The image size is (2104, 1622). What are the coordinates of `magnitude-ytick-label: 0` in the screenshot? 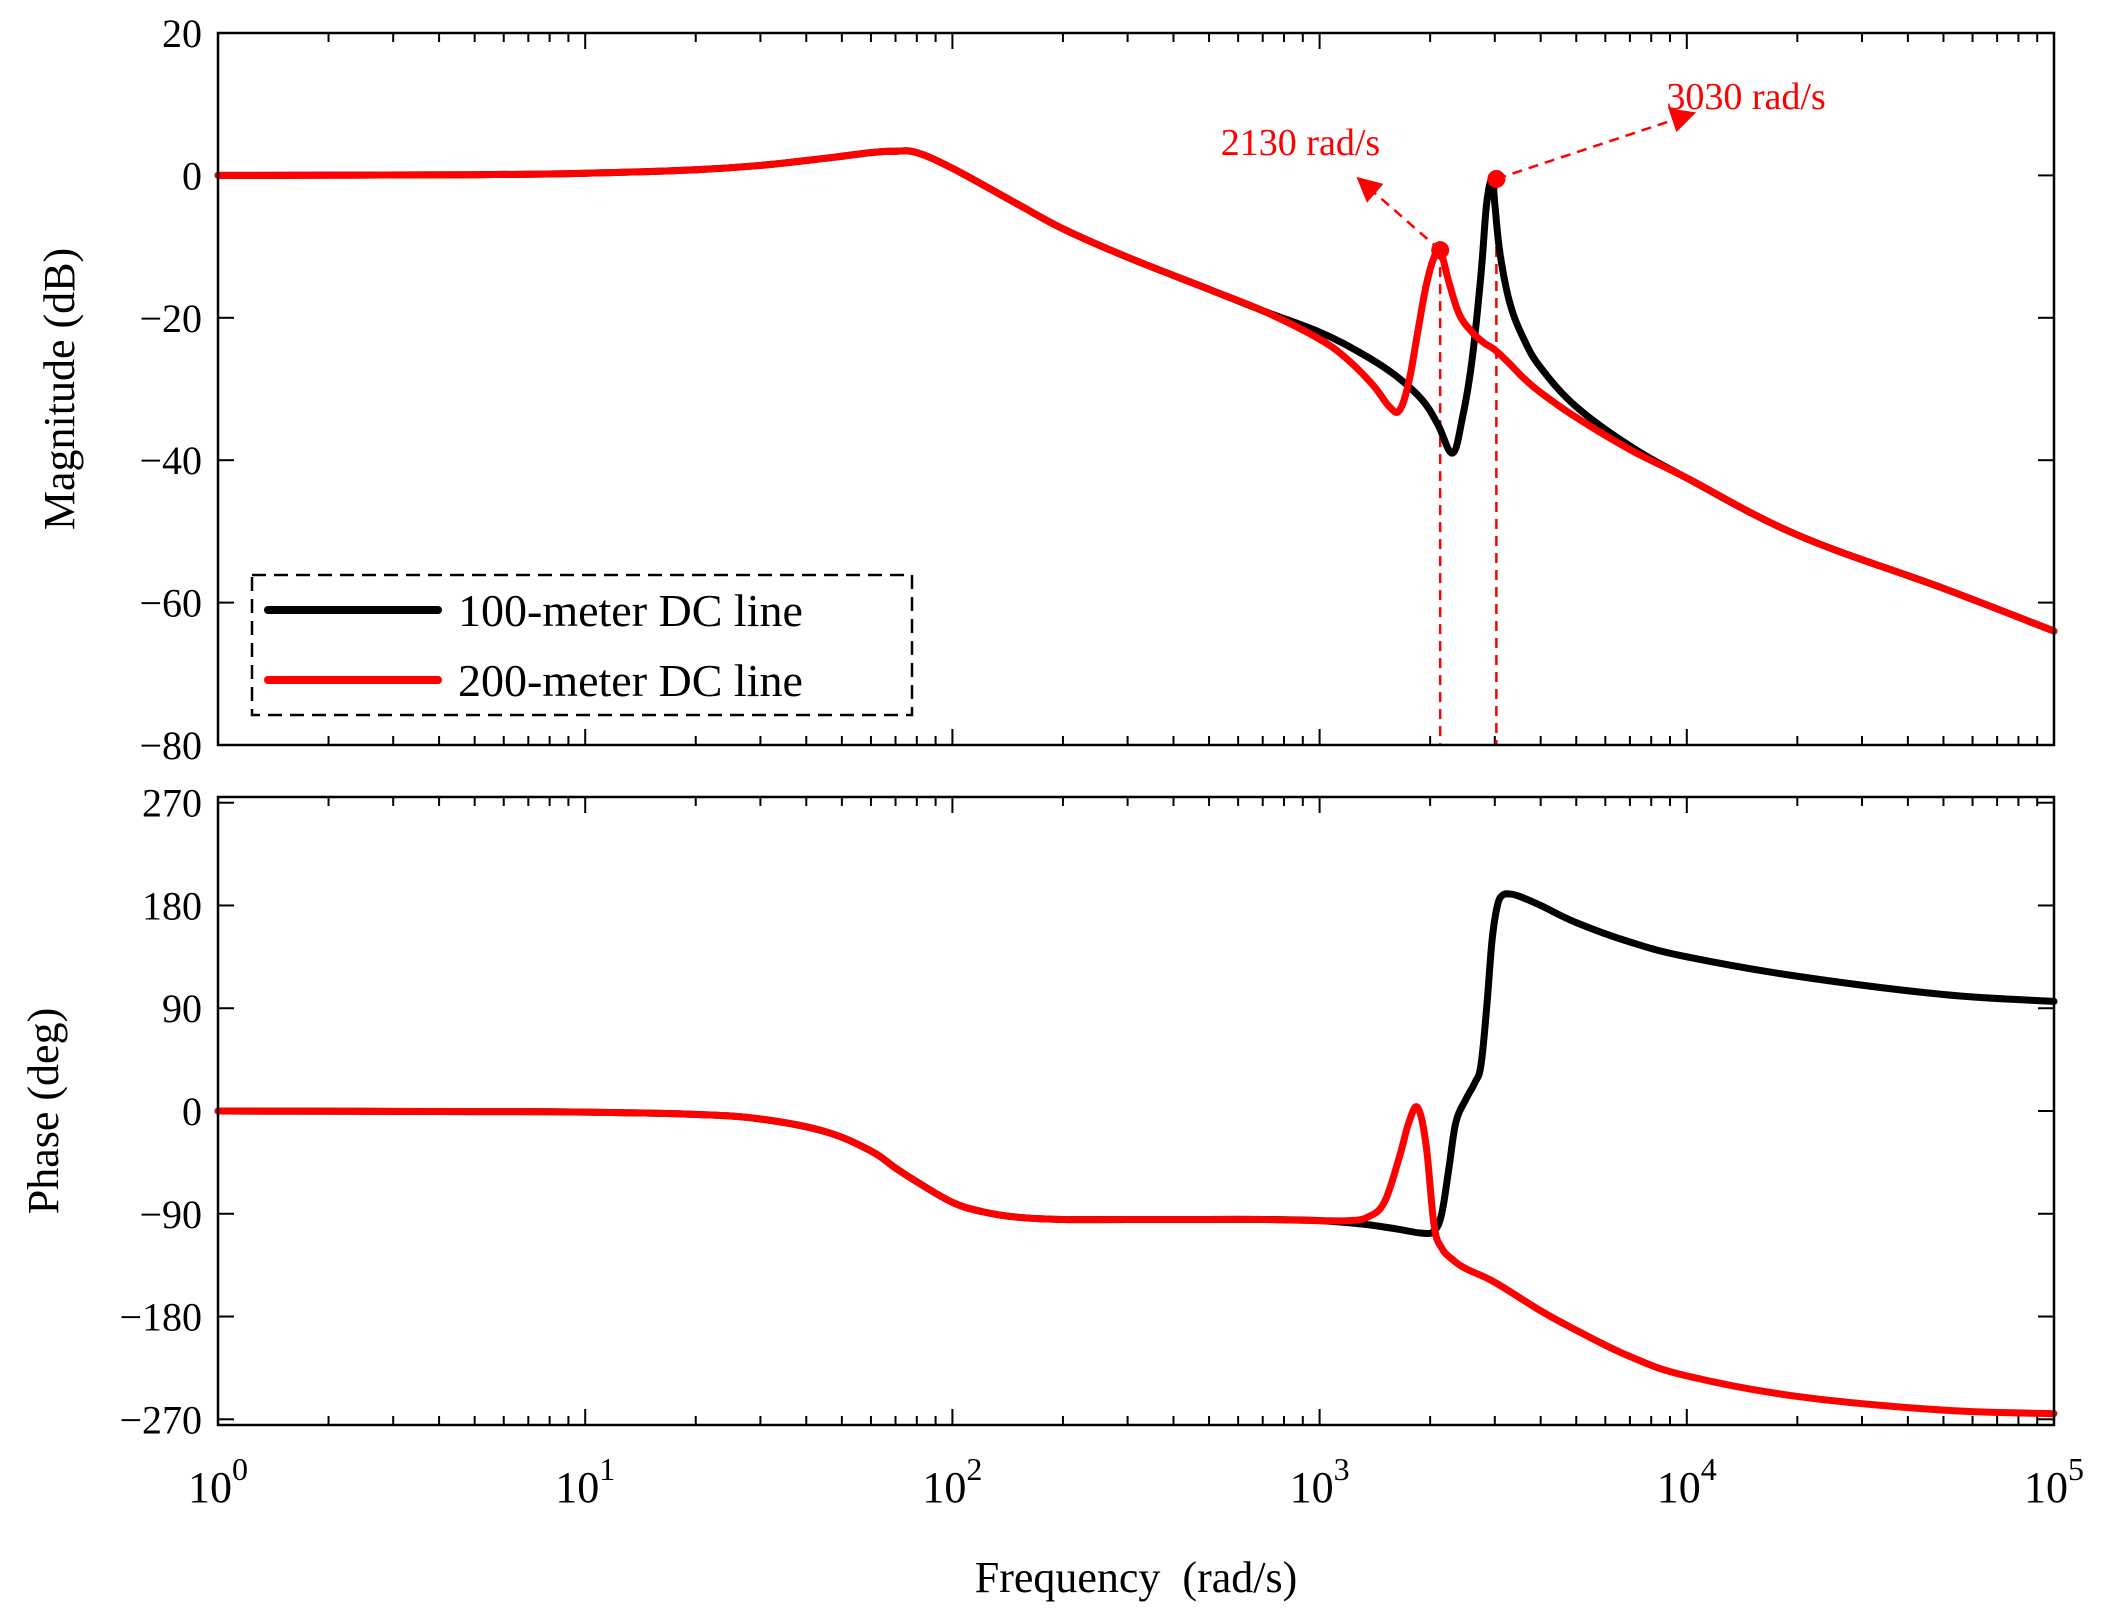 It's located at (192, 175).